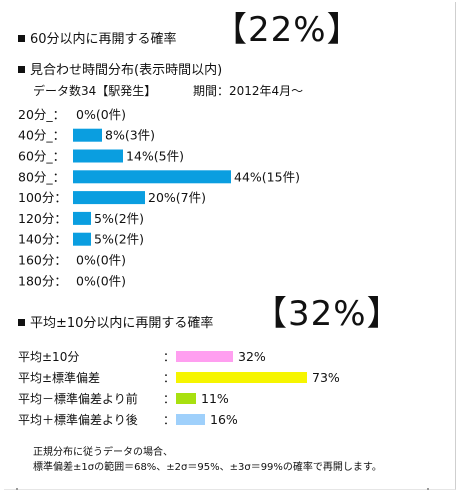  I want to click on bar-value-label: 32%, so click(252, 356).